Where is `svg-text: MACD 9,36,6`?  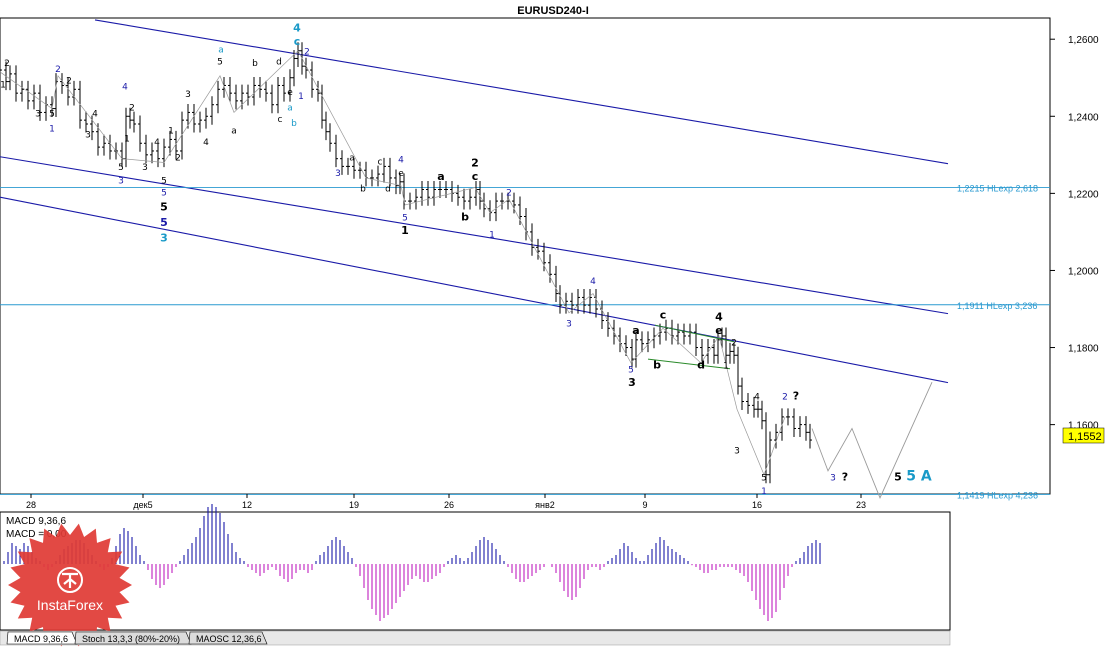 svg-text: MACD 9,36,6 is located at coordinates (41, 639).